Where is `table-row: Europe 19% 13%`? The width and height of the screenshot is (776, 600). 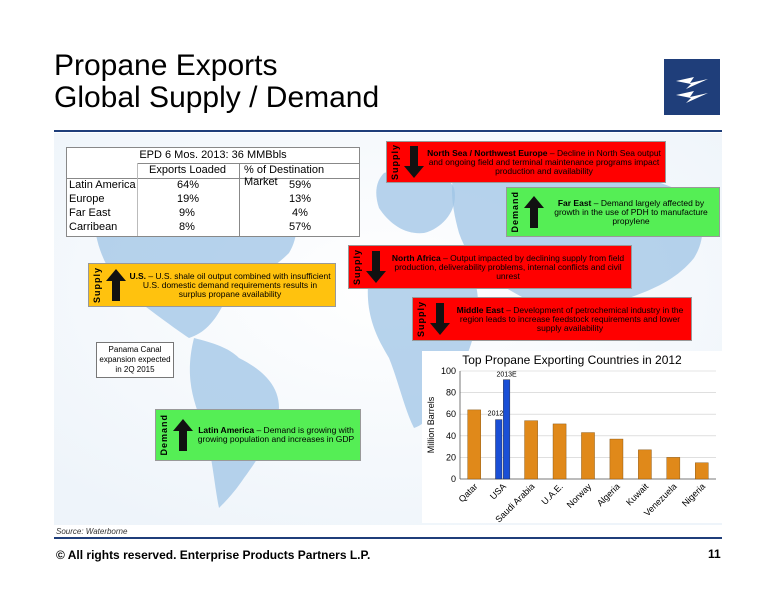 table-row: Europe 19% 13% is located at coordinates (213, 200).